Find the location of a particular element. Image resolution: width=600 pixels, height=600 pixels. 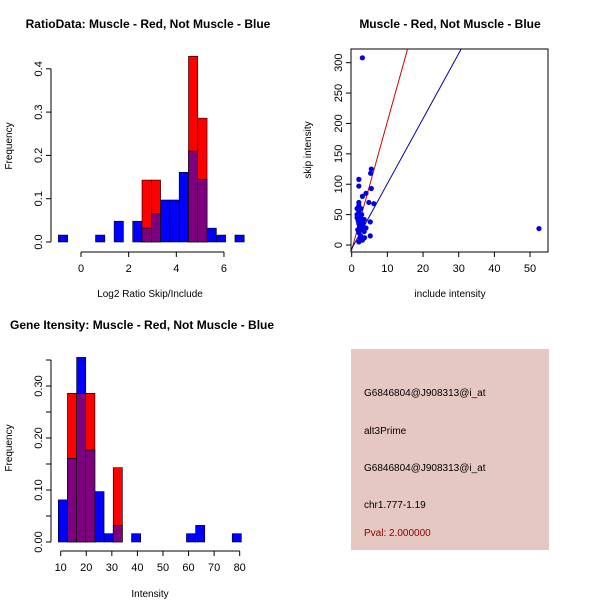

scatter-title: Muscle - Red, Not Muscle - Blue is located at coordinates (450, 24).